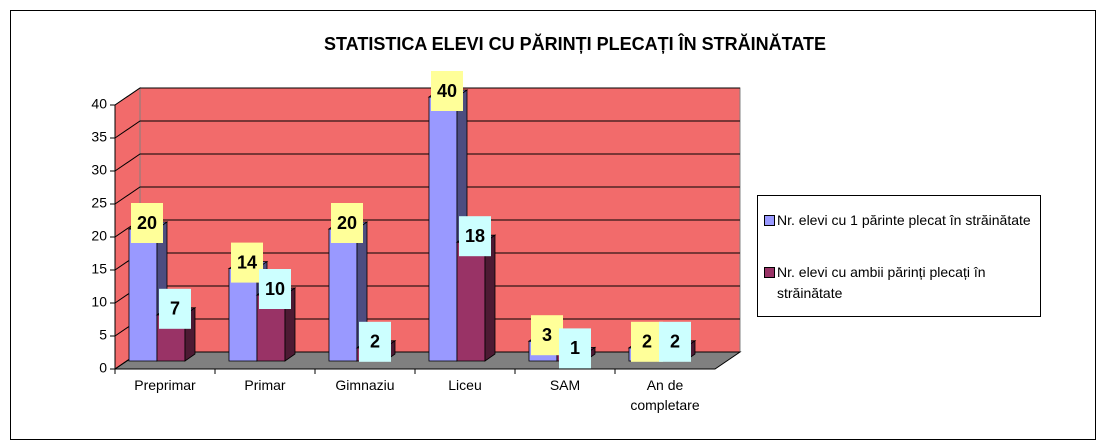  I want to click on data-label: 10, so click(275, 289).